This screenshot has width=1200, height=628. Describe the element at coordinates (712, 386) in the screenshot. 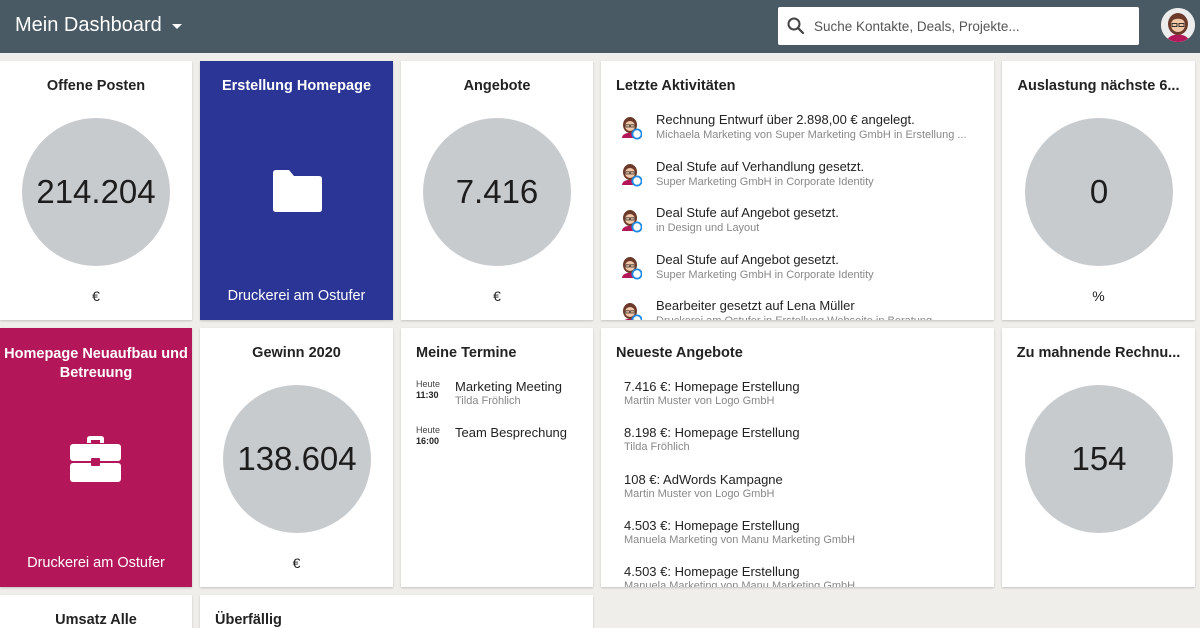

I see `offer-title: 7.416 €: Homepage Erstellung` at that location.